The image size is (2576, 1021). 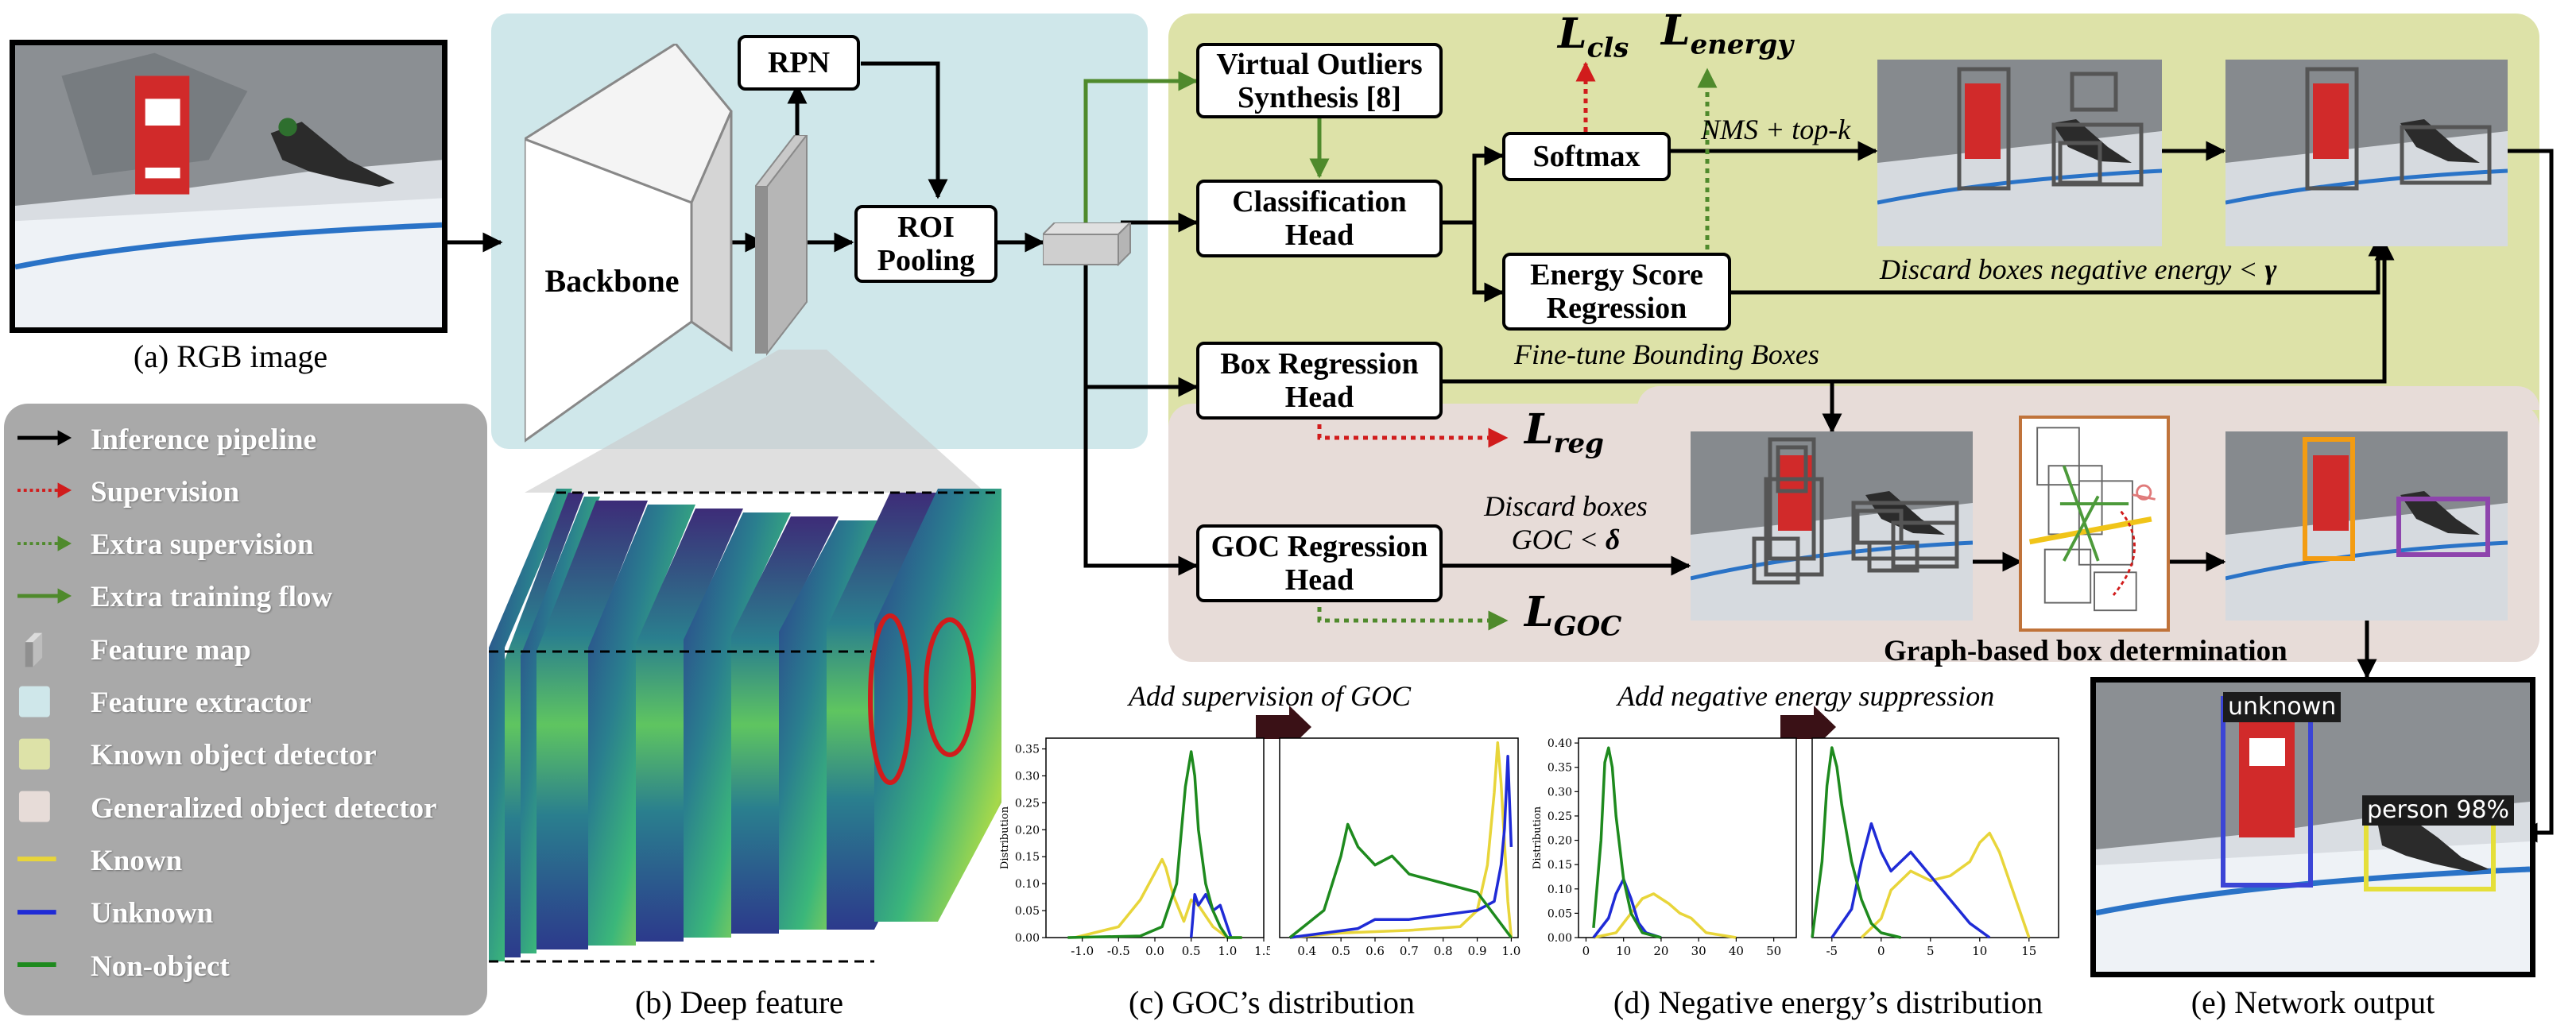 What do you see at coordinates (1510, 951) in the screenshot?
I see `x-tick-label: 1.0` at bounding box center [1510, 951].